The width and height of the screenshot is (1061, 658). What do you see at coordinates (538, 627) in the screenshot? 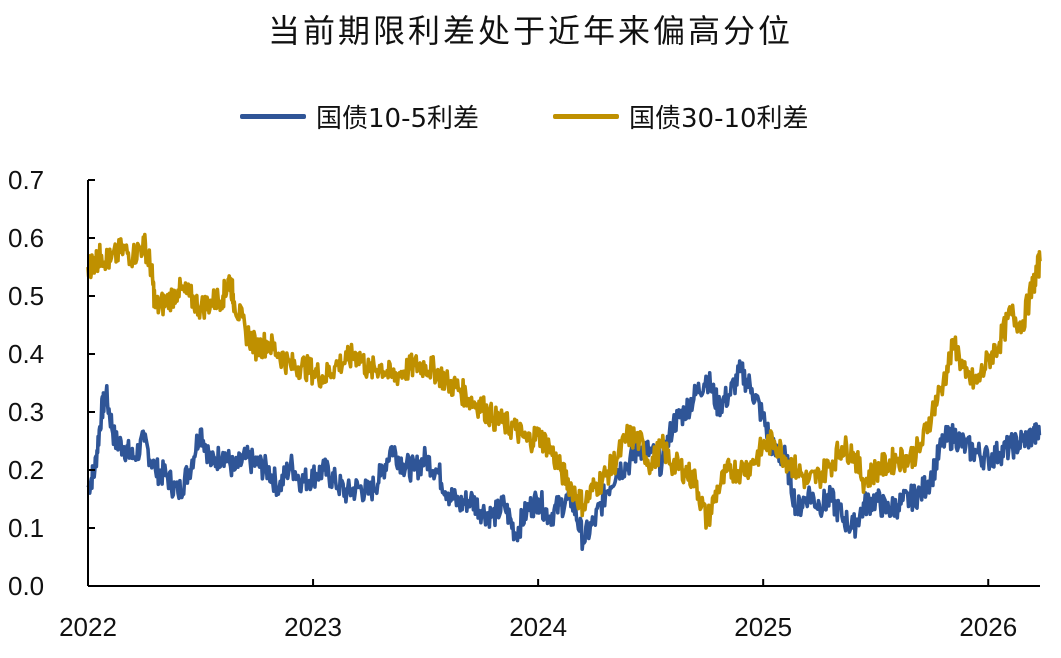
I see `x-tick-label: 2024` at bounding box center [538, 627].